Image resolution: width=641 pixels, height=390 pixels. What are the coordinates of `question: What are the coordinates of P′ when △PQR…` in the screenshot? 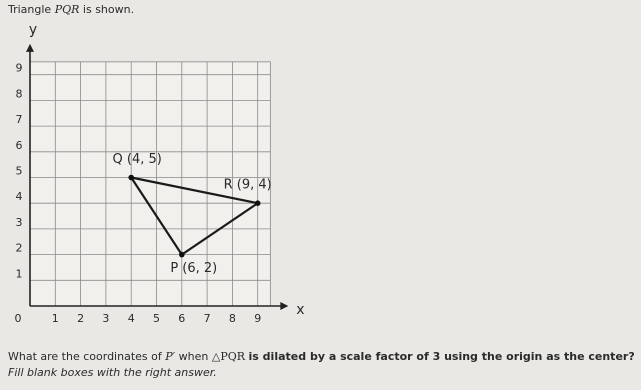 It's located at (321, 356).